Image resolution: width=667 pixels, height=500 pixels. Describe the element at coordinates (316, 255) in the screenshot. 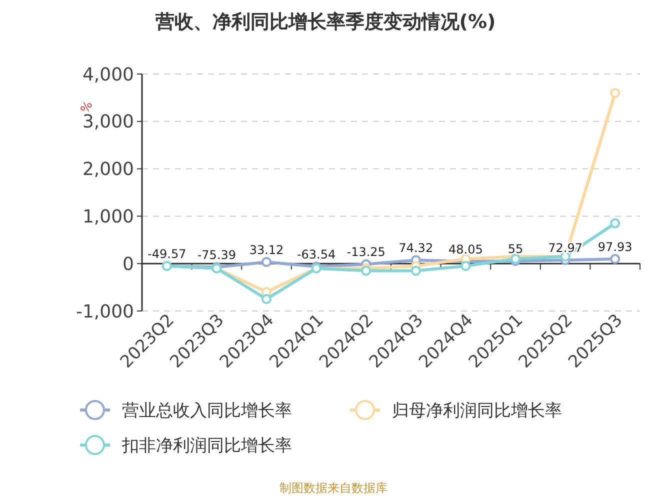

I see `data-label: -63.54` at that location.